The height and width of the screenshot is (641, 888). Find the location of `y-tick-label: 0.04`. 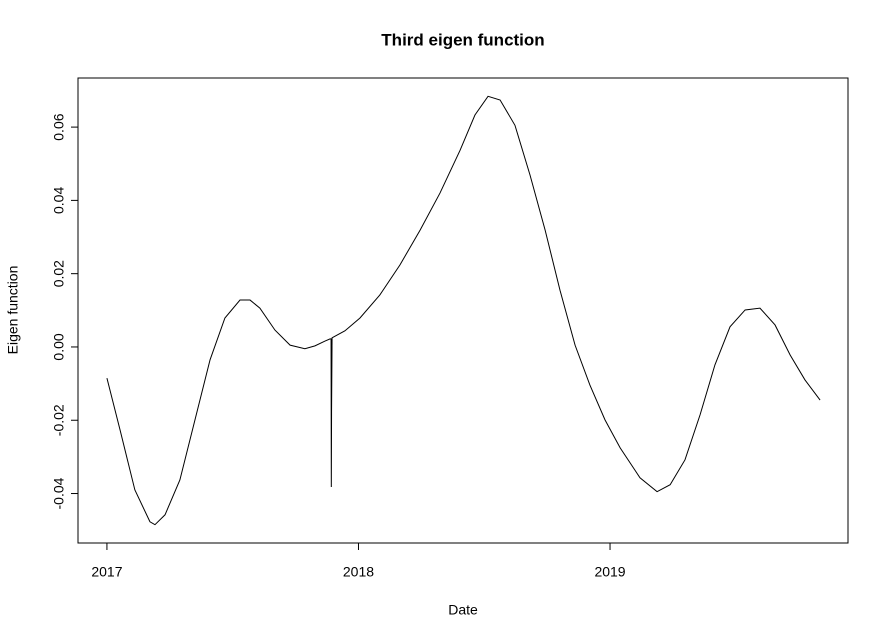

y-tick-label: 0.04 is located at coordinates (59, 200).